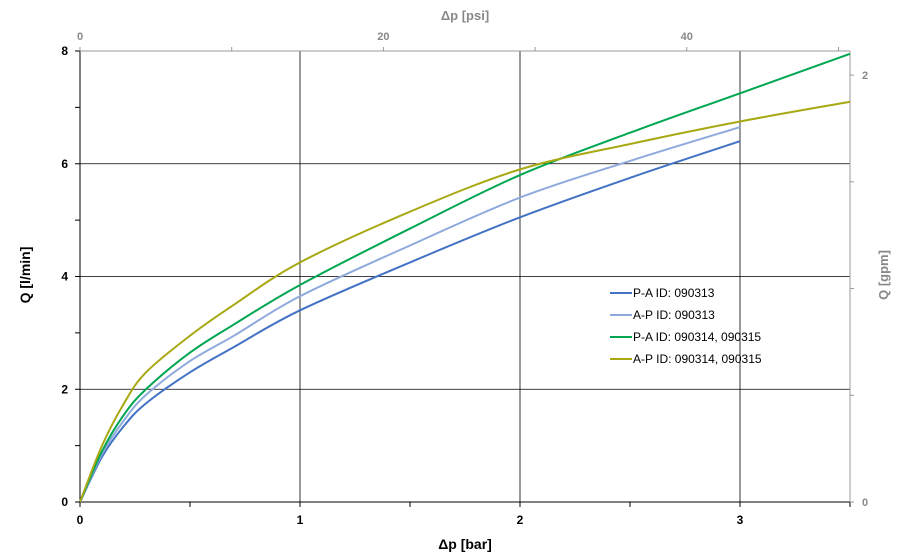 The width and height of the screenshot is (905, 559). I want to click on x-tick-label: 0, so click(80, 520).